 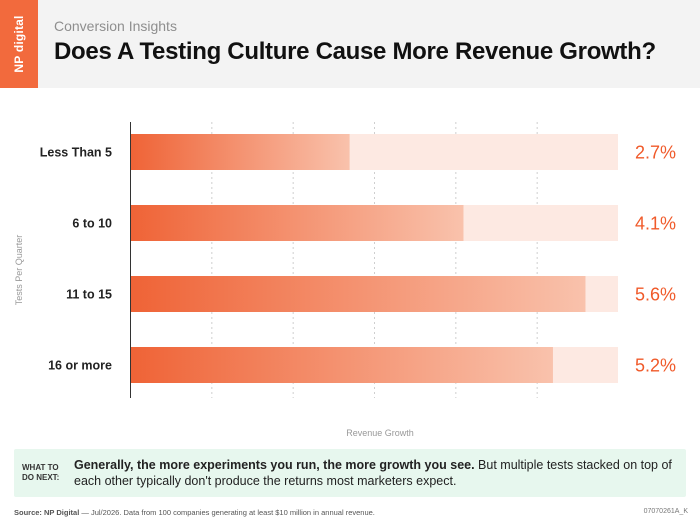 I want to click on x-axis-label: Revenue Growth, so click(x=380, y=433).